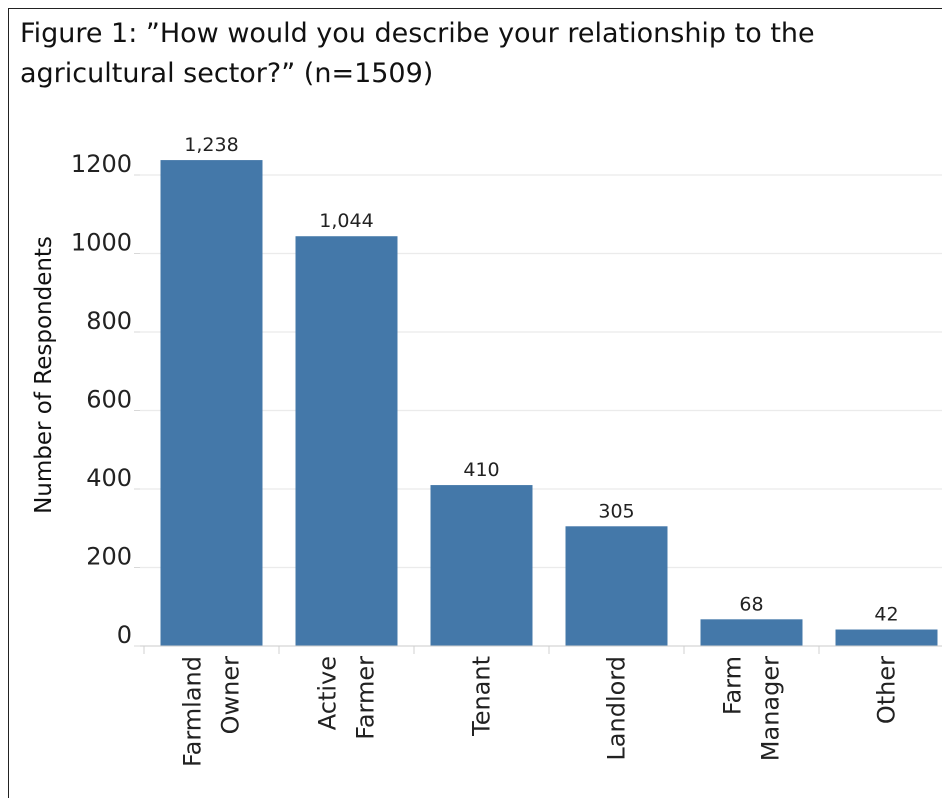 The image size is (942, 798). What do you see at coordinates (733, 685) in the screenshot?
I see `x-tick-label: Farm` at bounding box center [733, 685].